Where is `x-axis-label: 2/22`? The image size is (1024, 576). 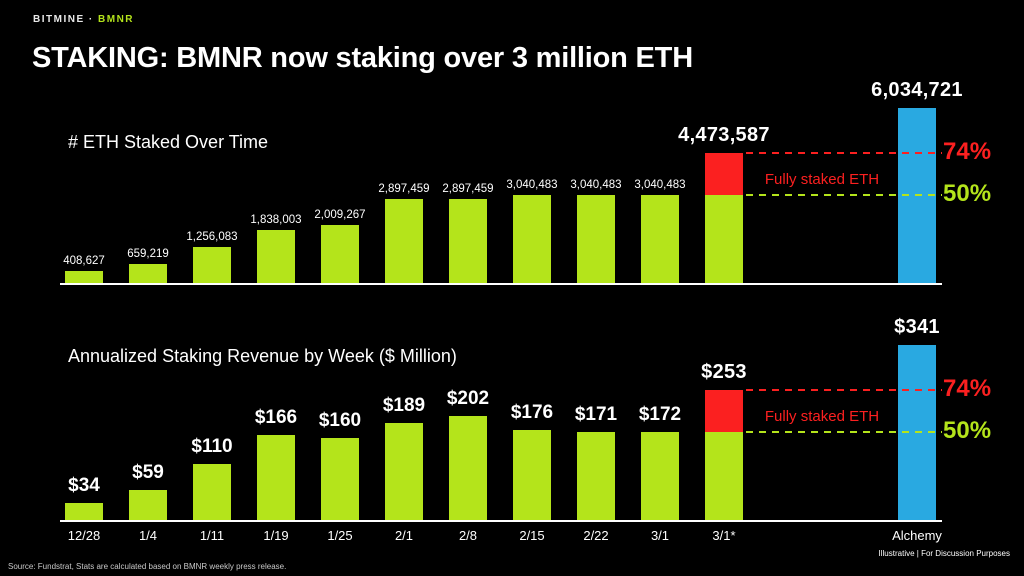
x-axis-label: 2/22 is located at coordinates (596, 535).